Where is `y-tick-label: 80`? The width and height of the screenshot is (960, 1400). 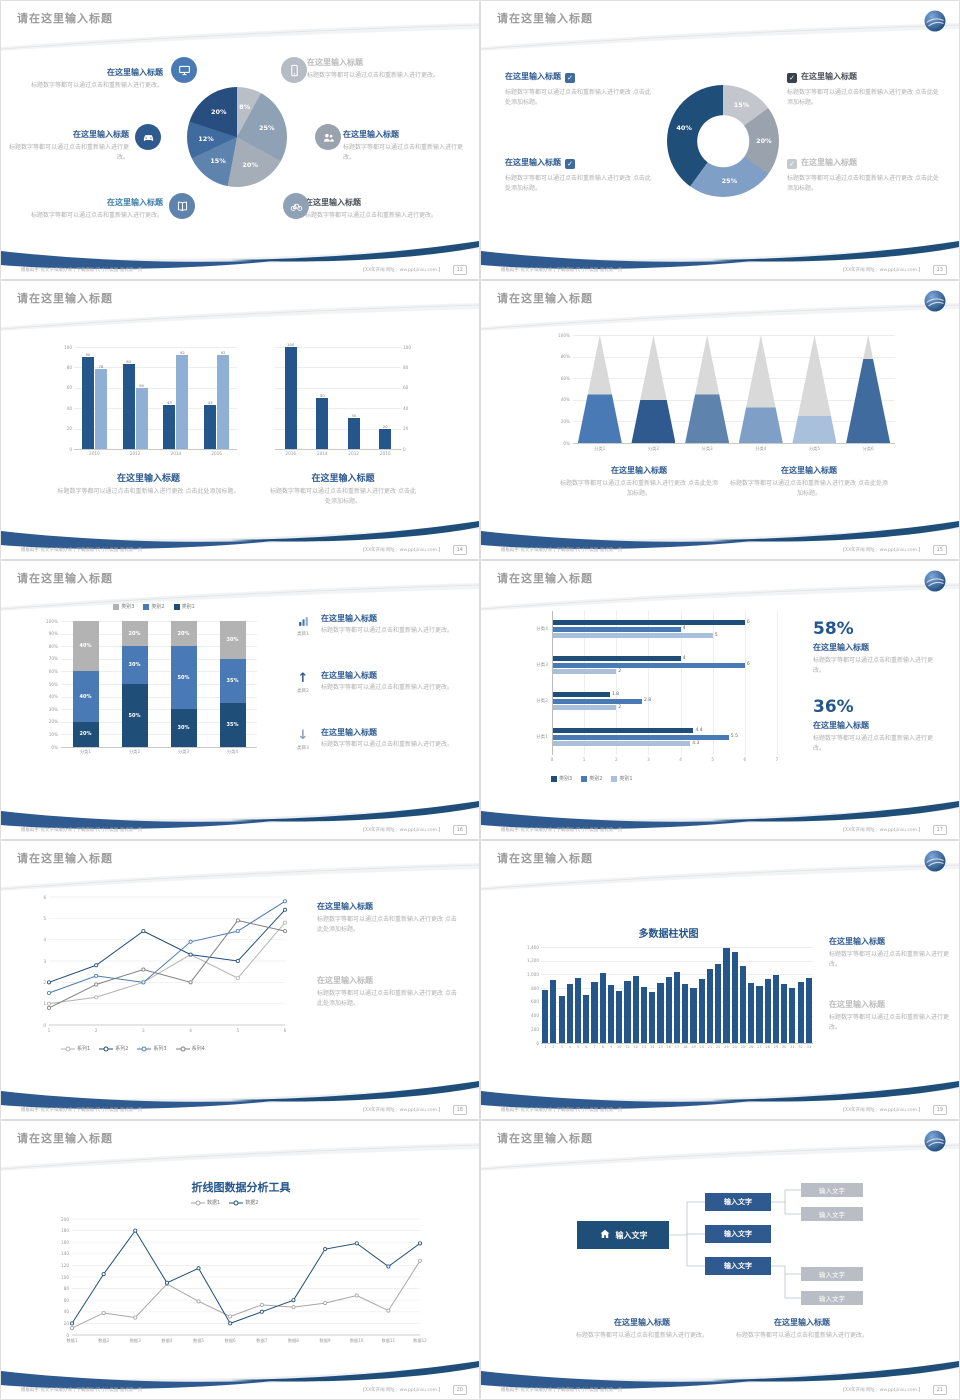 y-tick-label: 80 is located at coordinates (406, 367).